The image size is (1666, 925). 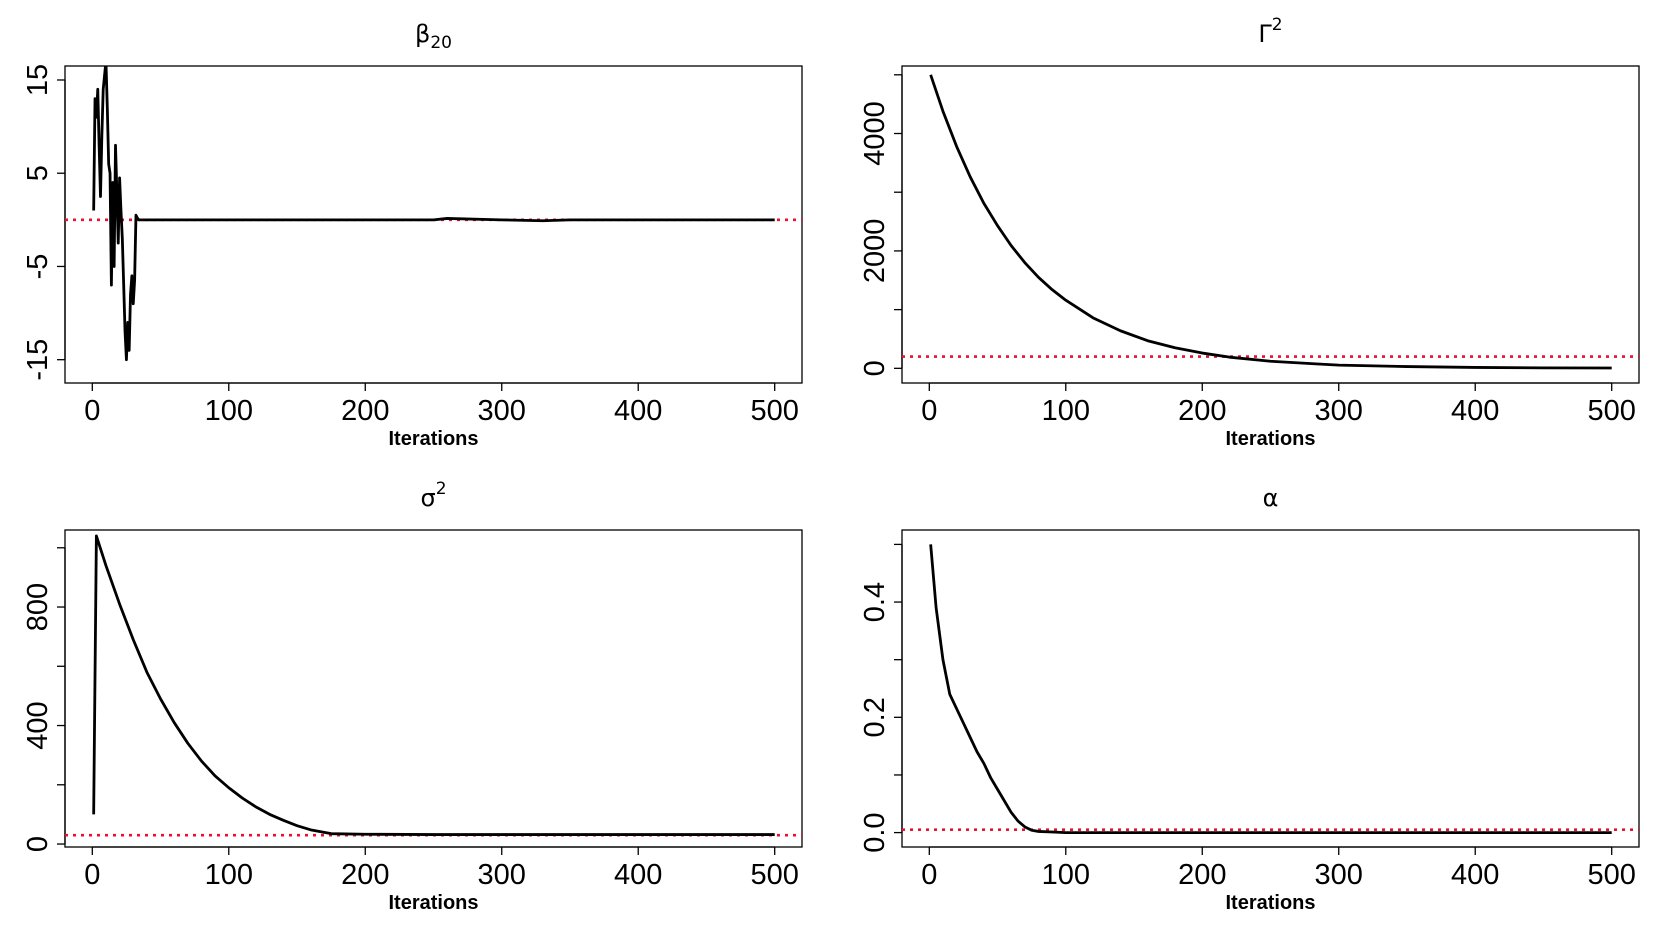 I want to click on y-tick-label: -15, so click(x=38, y=360).